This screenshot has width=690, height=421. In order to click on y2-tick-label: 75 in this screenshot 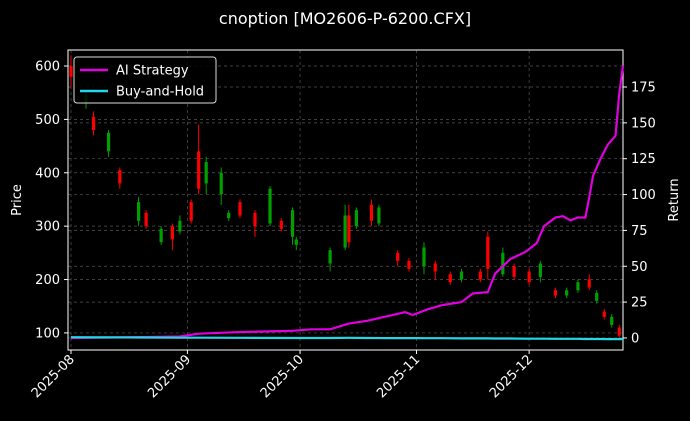, I will do `click(639, 231)`.